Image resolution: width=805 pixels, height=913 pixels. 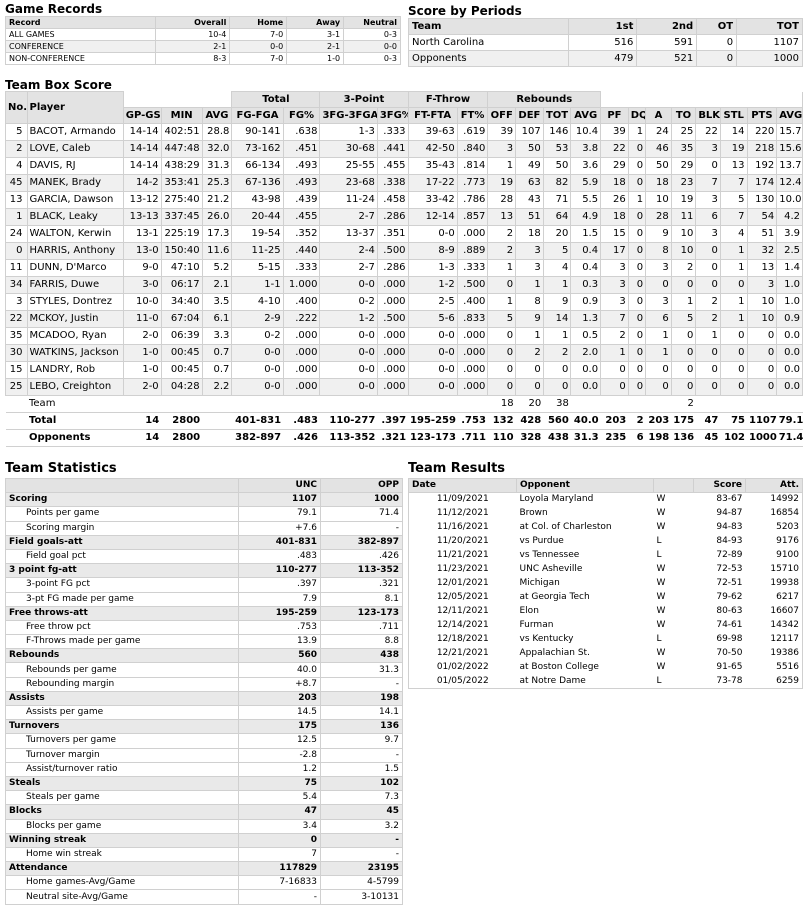 I want to click on player-cell: 3.6, so click(x=586, y=166).